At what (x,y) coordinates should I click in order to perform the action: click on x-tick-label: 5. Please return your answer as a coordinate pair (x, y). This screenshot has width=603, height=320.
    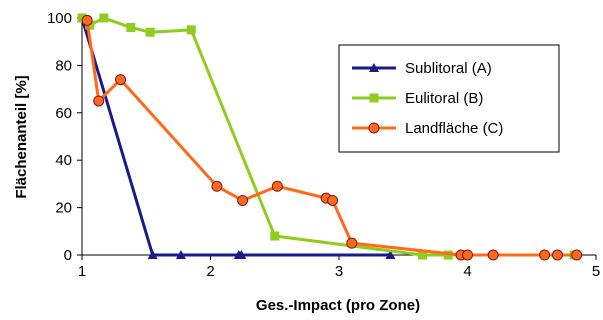
    Looking at the image, I should click on (596, 271).